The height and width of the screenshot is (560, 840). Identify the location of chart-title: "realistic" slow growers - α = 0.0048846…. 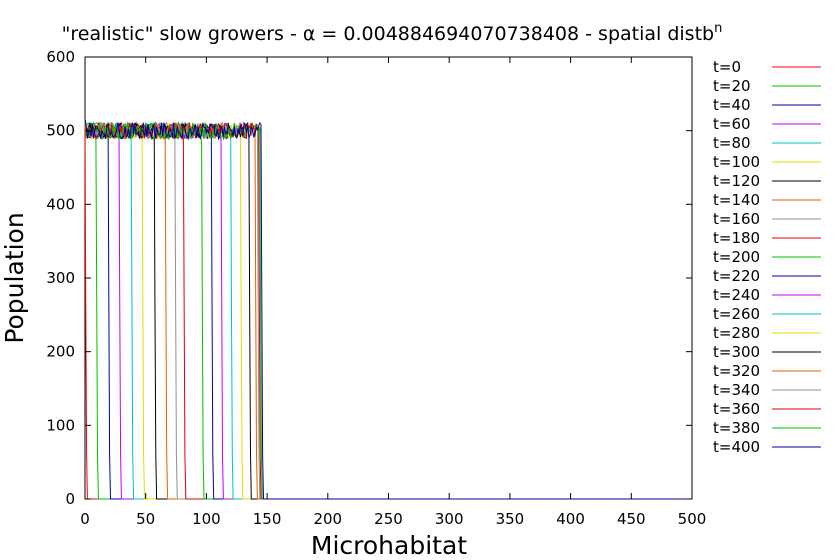
(392, 33).